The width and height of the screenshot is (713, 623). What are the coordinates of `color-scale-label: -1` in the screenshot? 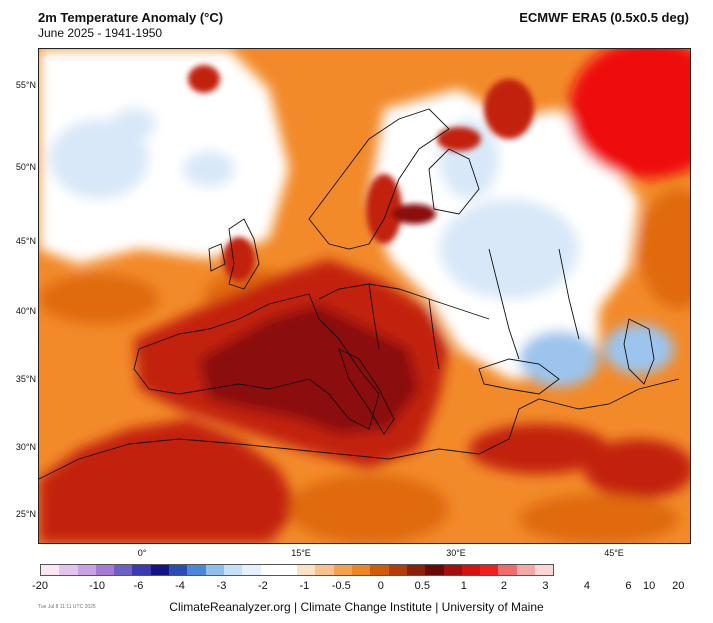 It's located at (304, 586).